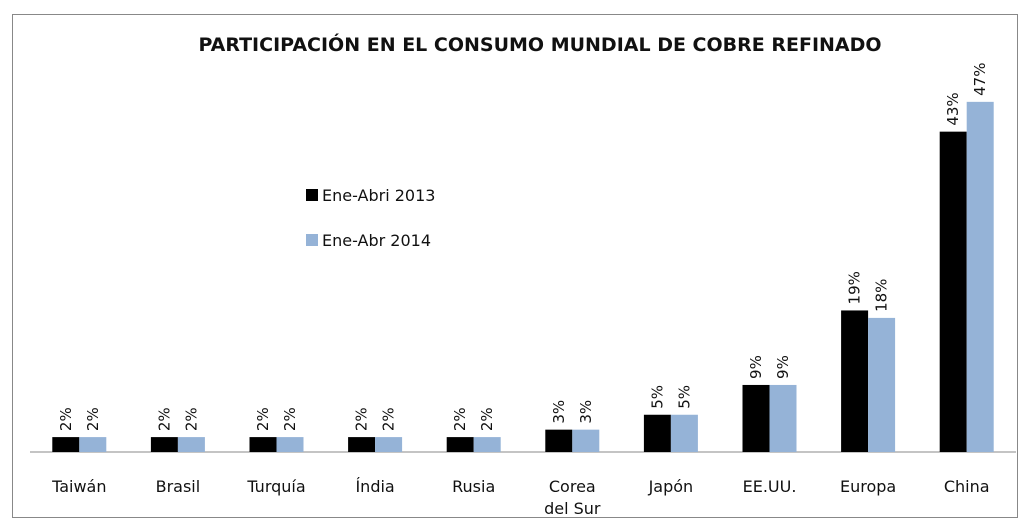 This screenshot has width=1033, height=526. Describe the element at coordinates (868, 486) in the screenshot. I see `x-tick-label: Europa` at that location.